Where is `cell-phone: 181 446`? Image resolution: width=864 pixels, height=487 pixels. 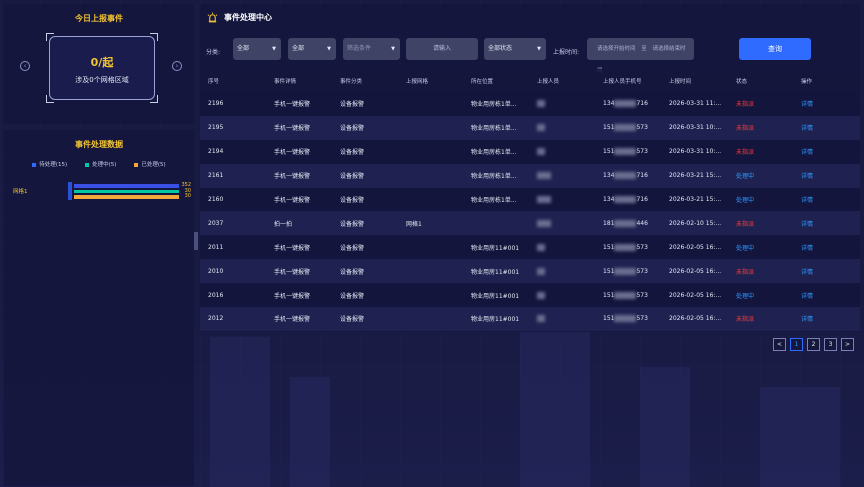 cell-phone: 181 446 is located at coordinates (628, 223).